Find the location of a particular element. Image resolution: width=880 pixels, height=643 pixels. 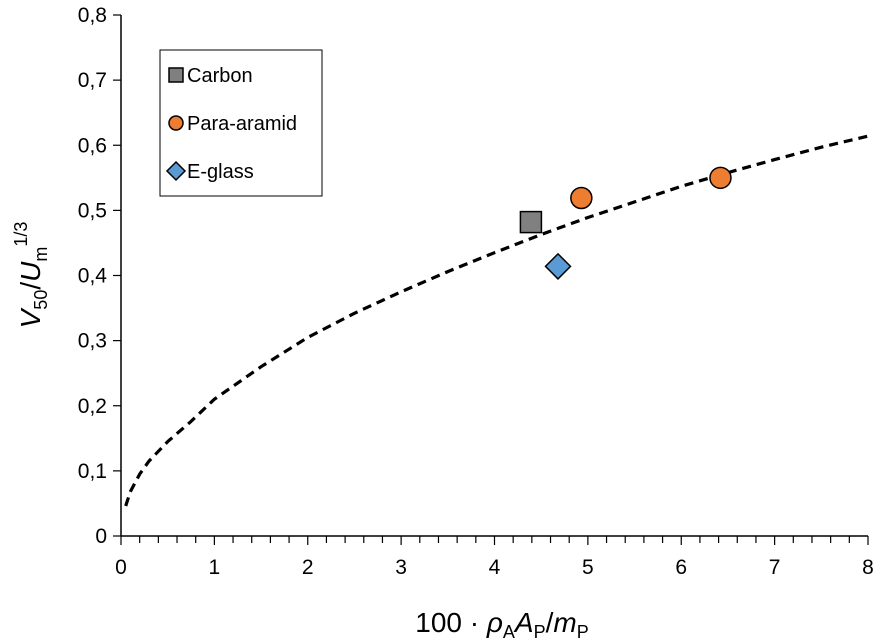

carbon-point is located at coordinates (531, 222).